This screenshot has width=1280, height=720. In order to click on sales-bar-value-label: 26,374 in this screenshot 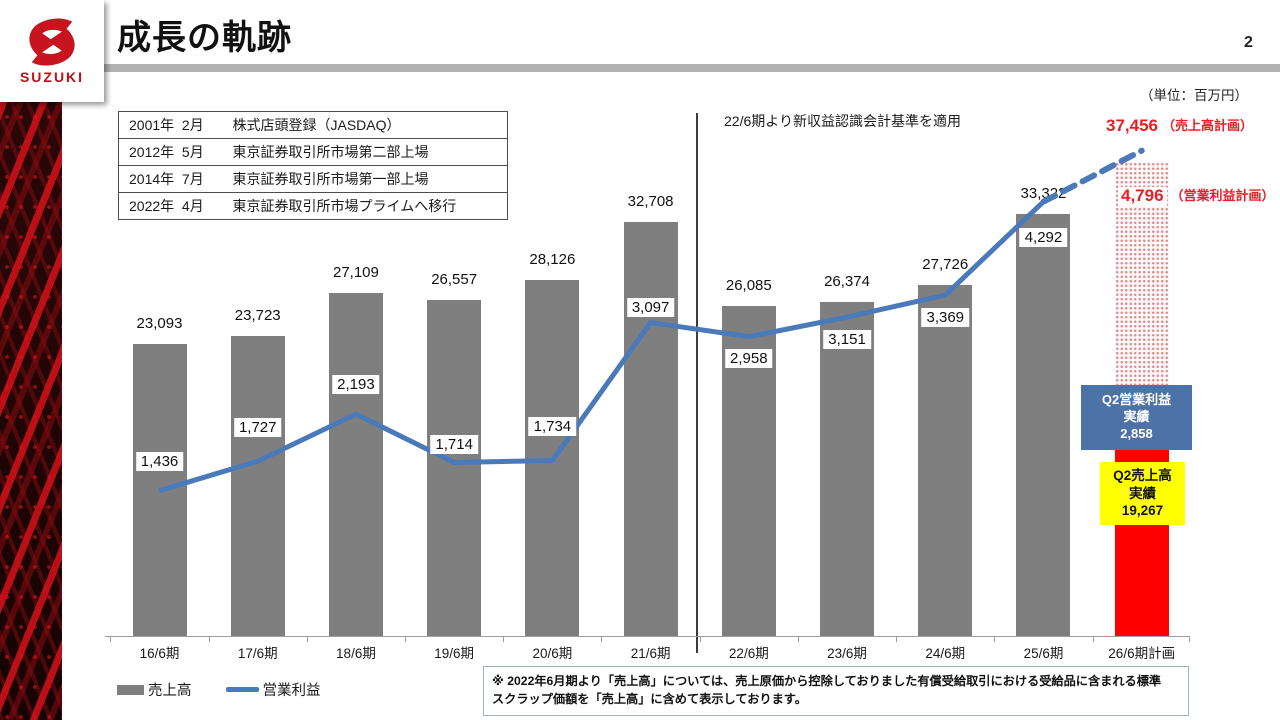, I will do `click(847, 282)`.